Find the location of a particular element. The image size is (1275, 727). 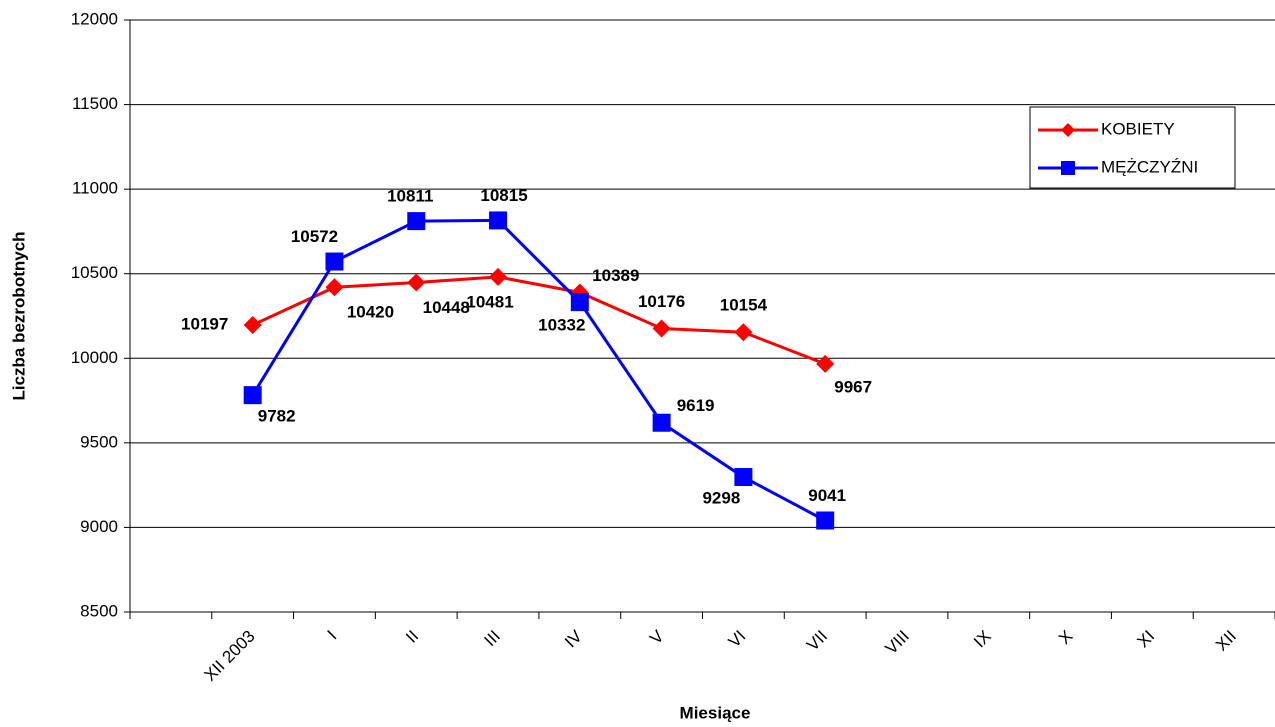

x-tick-label: II is located at coordinates (412, 637).